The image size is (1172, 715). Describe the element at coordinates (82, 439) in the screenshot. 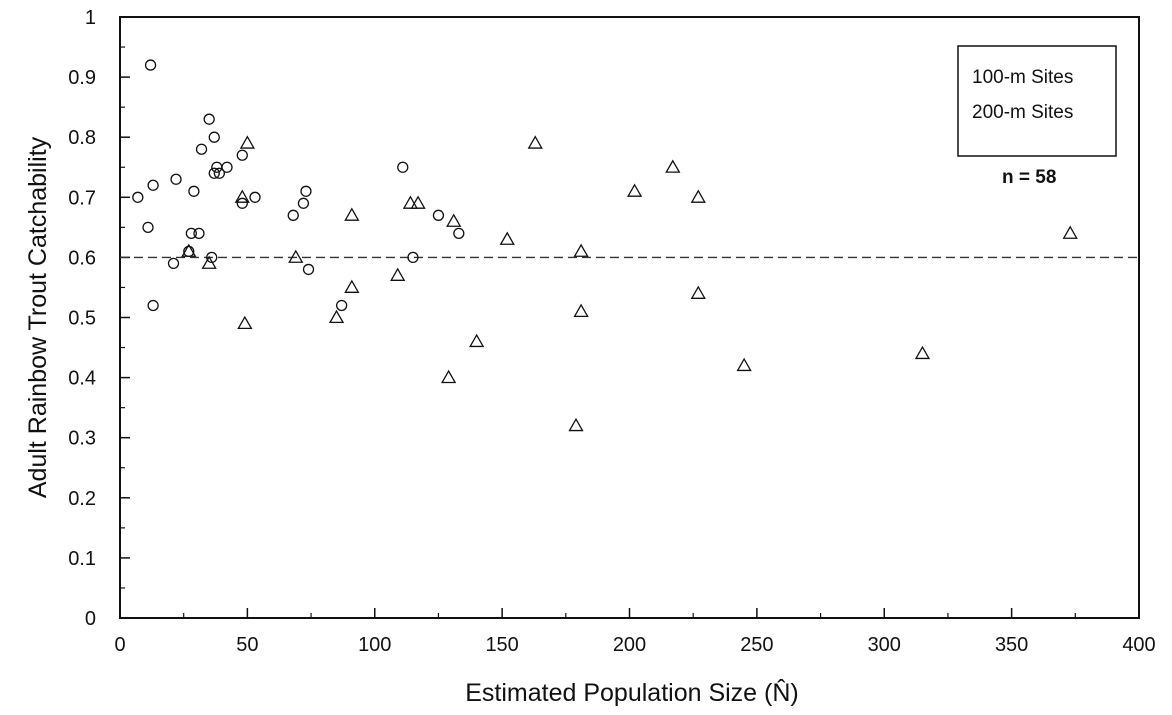

I see `y-tick-label: 0.3` at that location.